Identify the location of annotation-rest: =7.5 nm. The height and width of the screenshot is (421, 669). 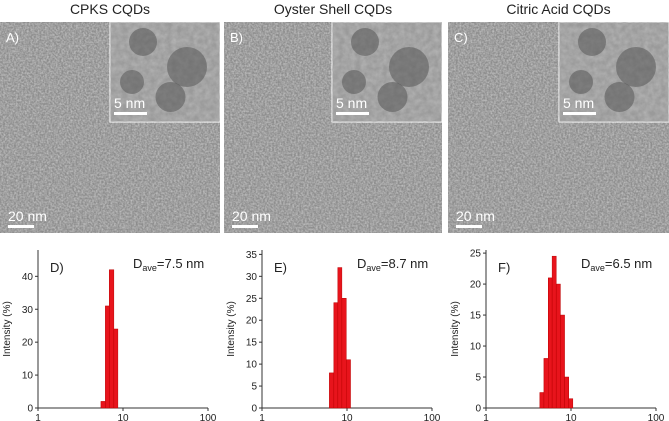
(180, 263).